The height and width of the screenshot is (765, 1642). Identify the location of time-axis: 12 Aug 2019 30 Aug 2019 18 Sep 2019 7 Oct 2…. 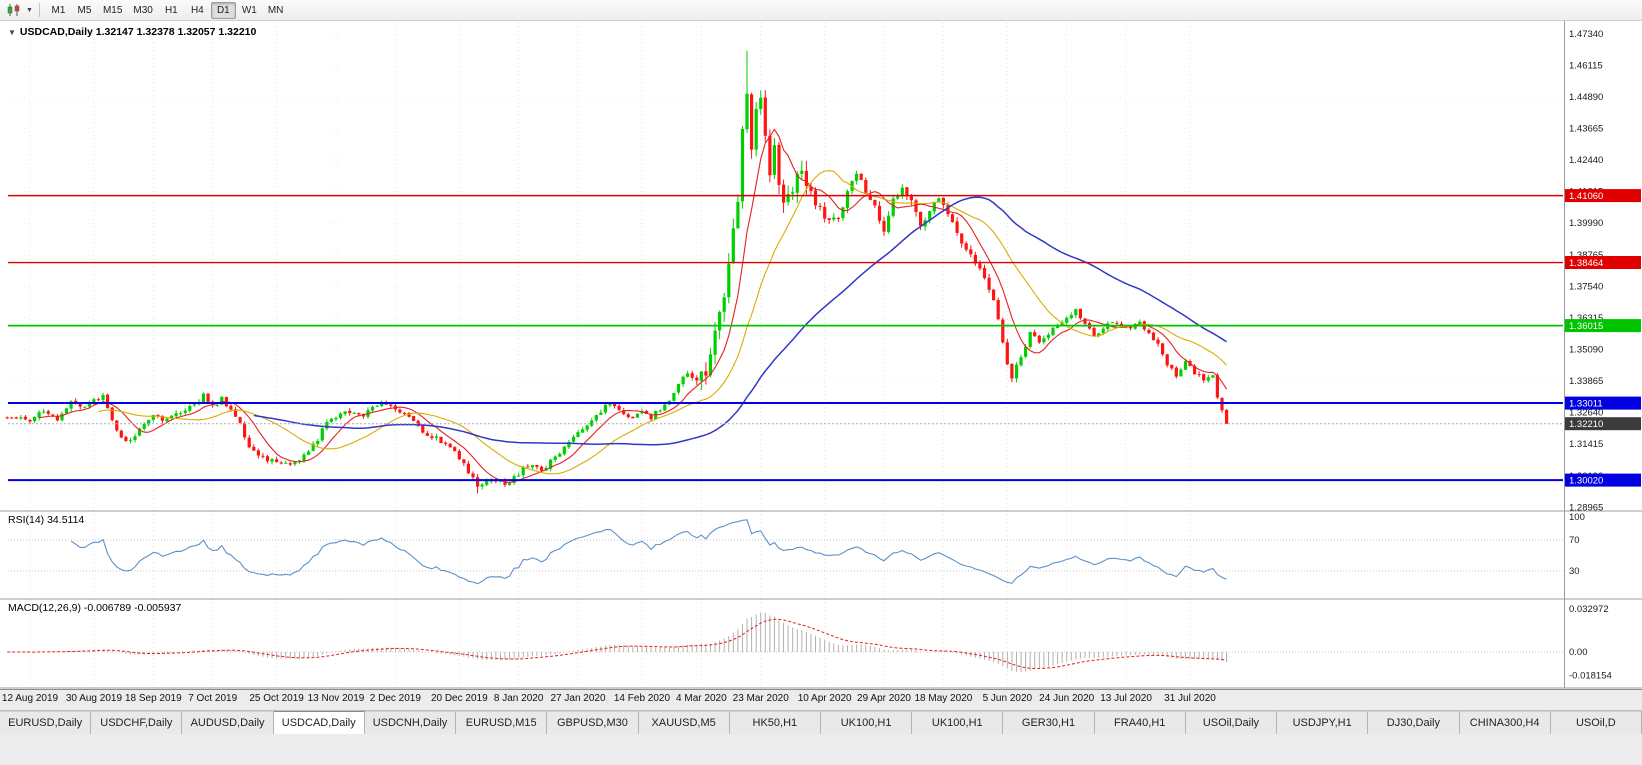
(821, 699).